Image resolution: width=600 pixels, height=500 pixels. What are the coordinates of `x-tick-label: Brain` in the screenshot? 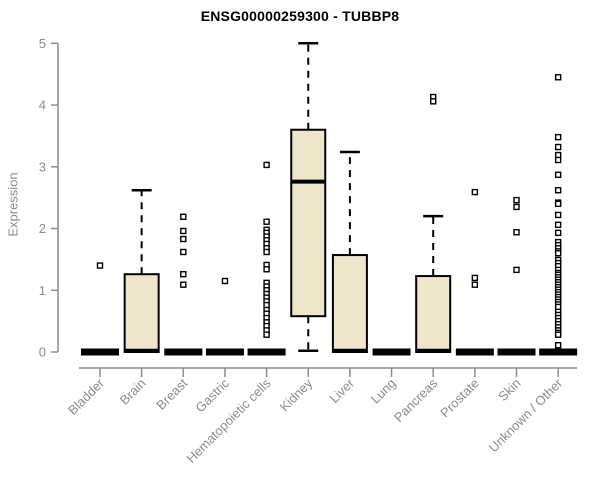 It's located at (133, 392).